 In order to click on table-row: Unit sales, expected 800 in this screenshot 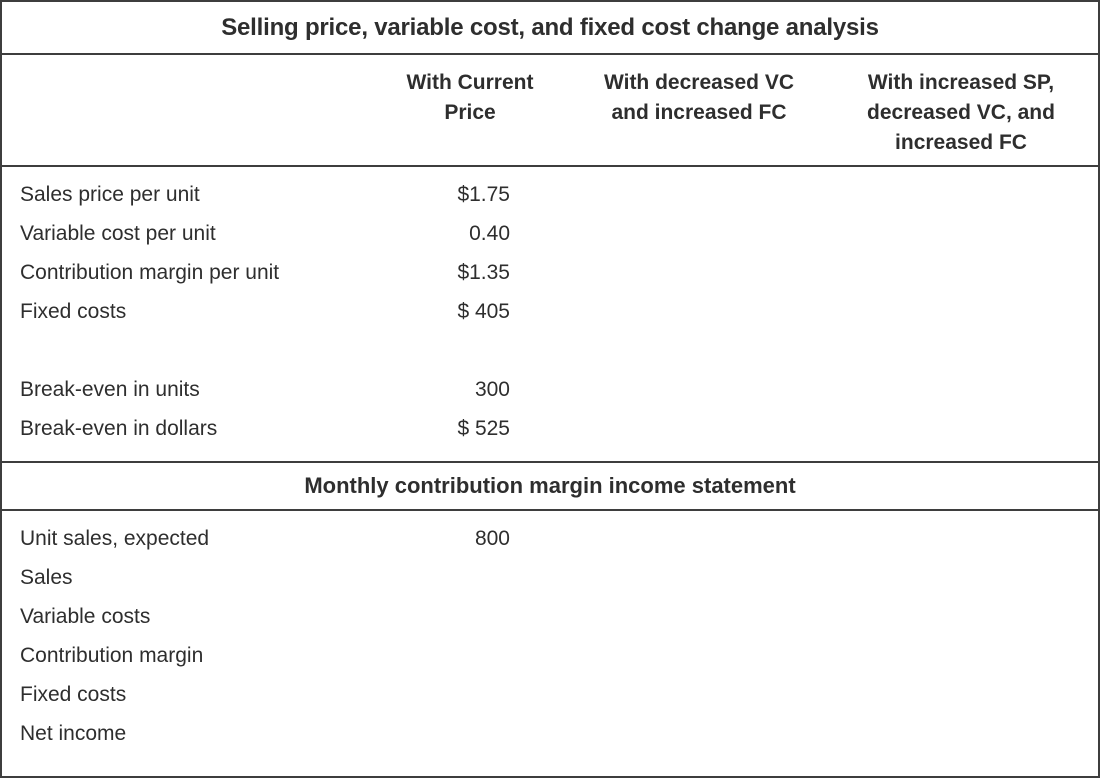, I will do `click(550, 538)`.